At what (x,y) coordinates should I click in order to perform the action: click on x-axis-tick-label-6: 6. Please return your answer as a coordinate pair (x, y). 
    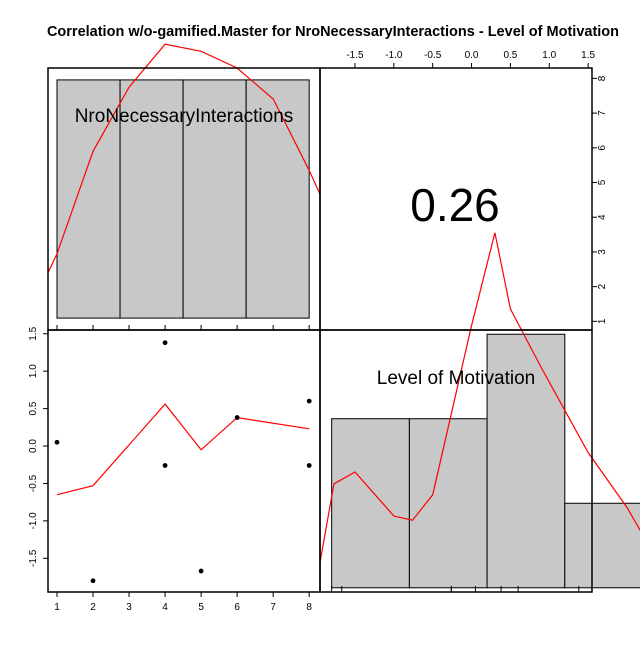
    Looking at the image, I should click on (237, 607).